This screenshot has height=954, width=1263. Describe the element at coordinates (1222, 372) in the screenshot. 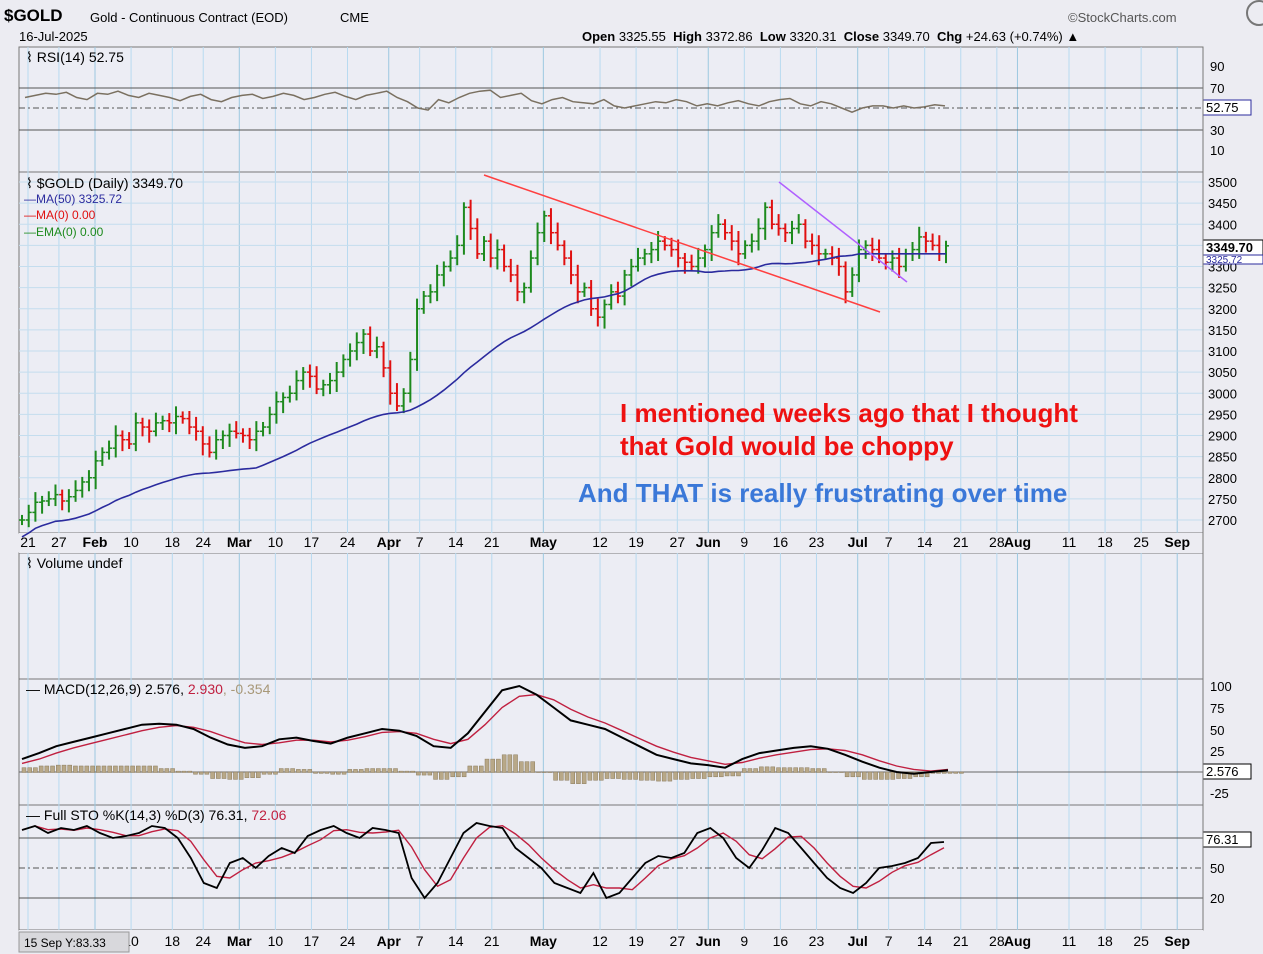

I see `price-tick: 3050` at that location.